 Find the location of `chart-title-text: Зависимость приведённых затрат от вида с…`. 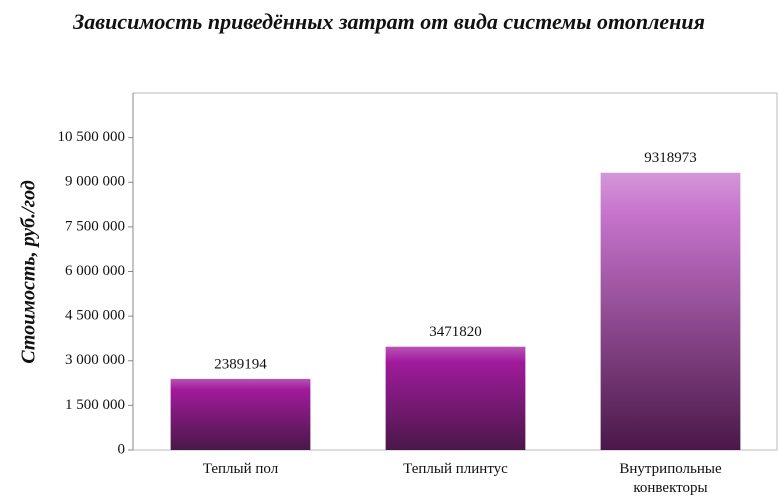

chart-title-text: Зависимость приведённых затрат от вида с… is located at coordinates (389, 21).